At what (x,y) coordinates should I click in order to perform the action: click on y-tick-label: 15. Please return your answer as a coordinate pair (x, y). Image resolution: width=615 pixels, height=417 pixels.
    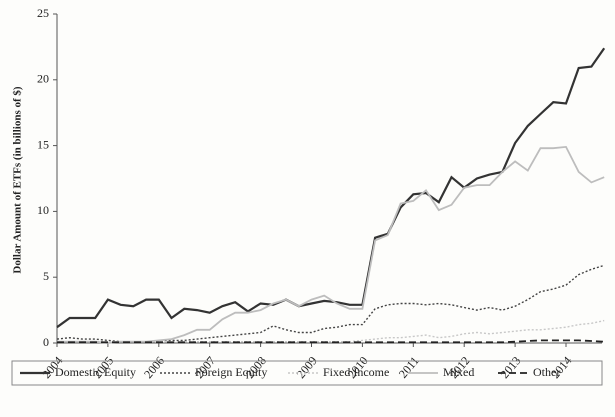
    Looking at the image, I should click on (43, 144).